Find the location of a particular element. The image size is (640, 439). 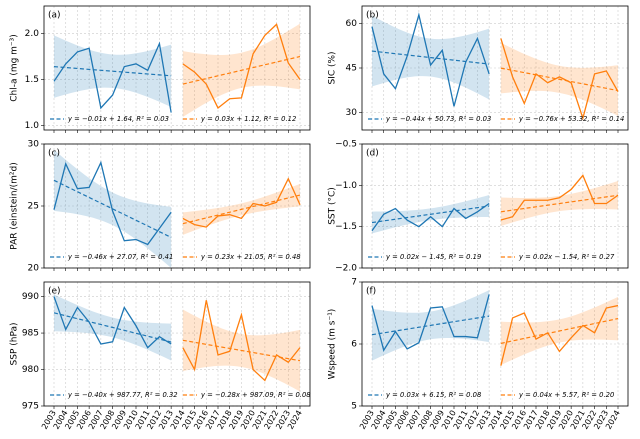

legend-label: y = −0.40x + 987.77, R² = 0.32 is located at coordinates (122, 395).